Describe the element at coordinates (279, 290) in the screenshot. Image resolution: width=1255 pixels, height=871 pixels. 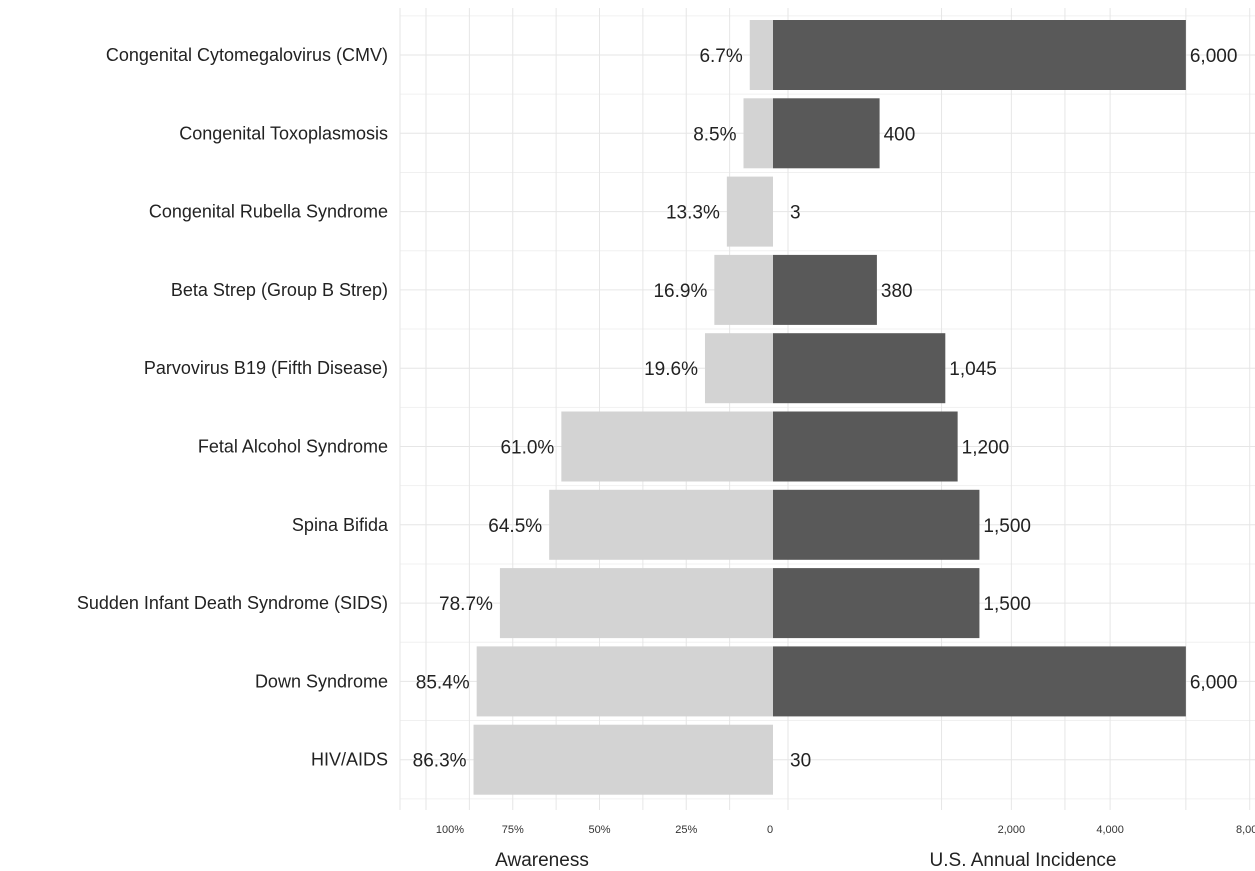
I see `category-label: Beta Strep (Group B Strep)` at that location.